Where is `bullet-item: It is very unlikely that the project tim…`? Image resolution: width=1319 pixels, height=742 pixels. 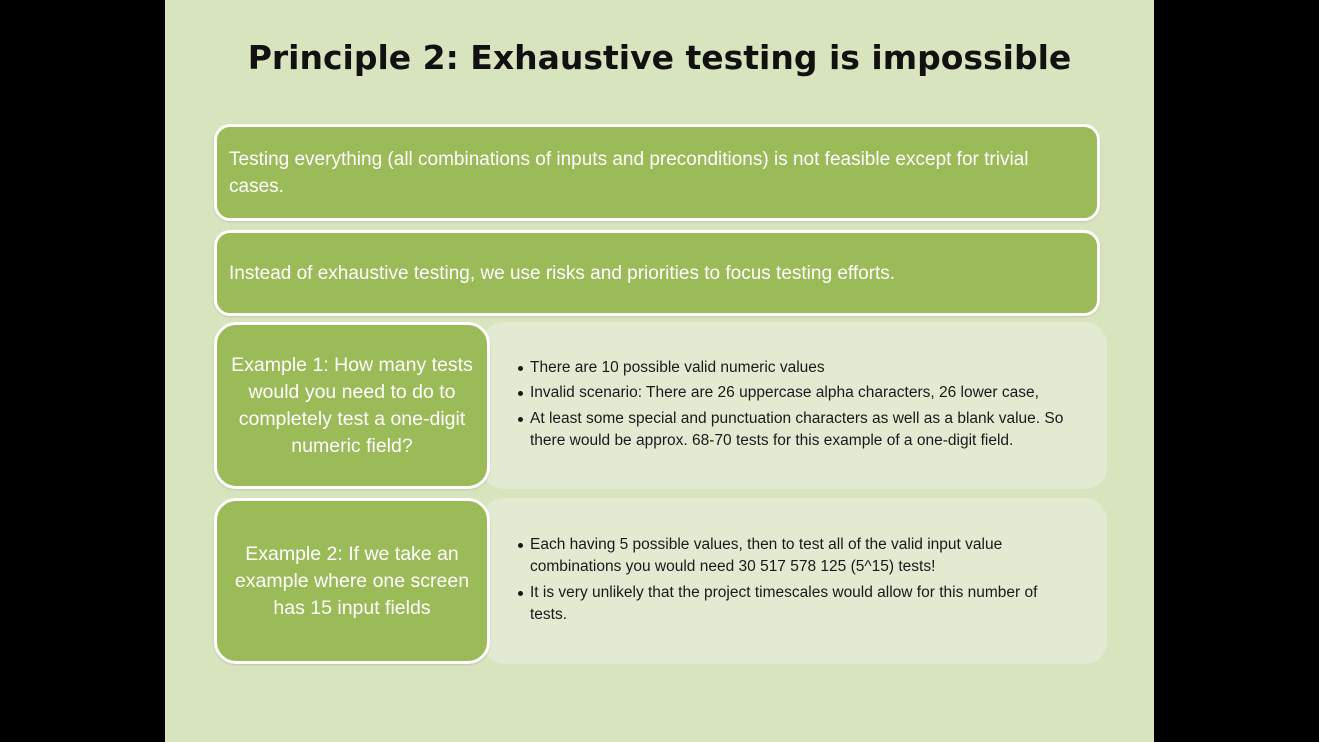
bullet-item: It is very unlikely that the project tim… is located at coordinates (792, 604).